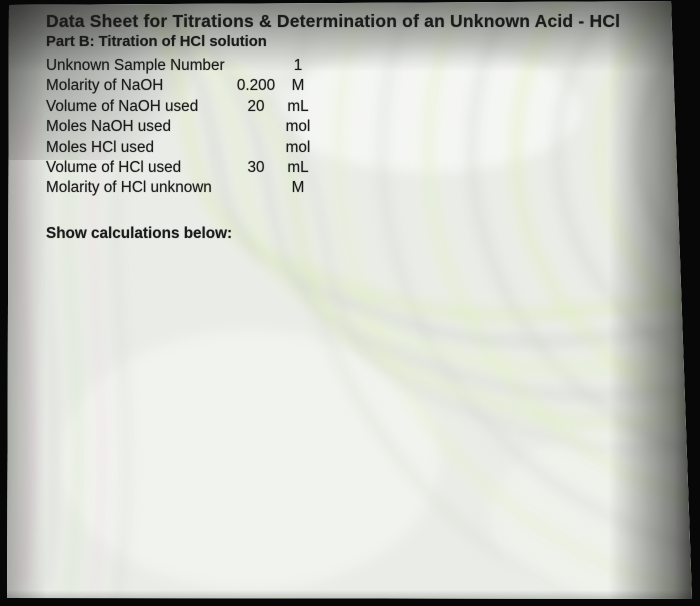 This screenshot has width=700, height=606. I want to click on table-row: Volume of HCl used 30 mL, so click(356, 168).